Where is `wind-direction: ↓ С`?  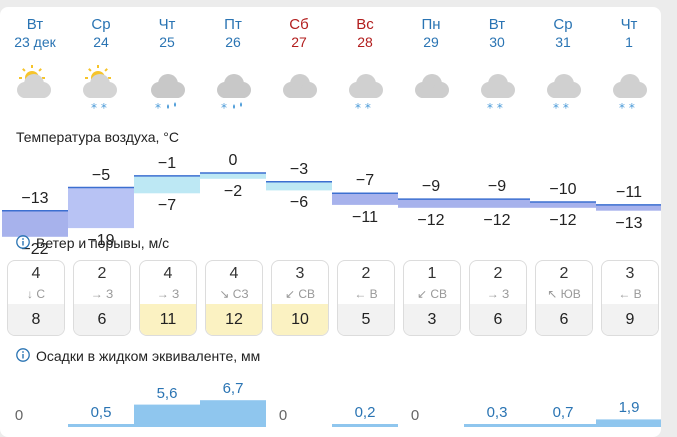
wind-direction: ↓ С is located at coordinates (36, 294).